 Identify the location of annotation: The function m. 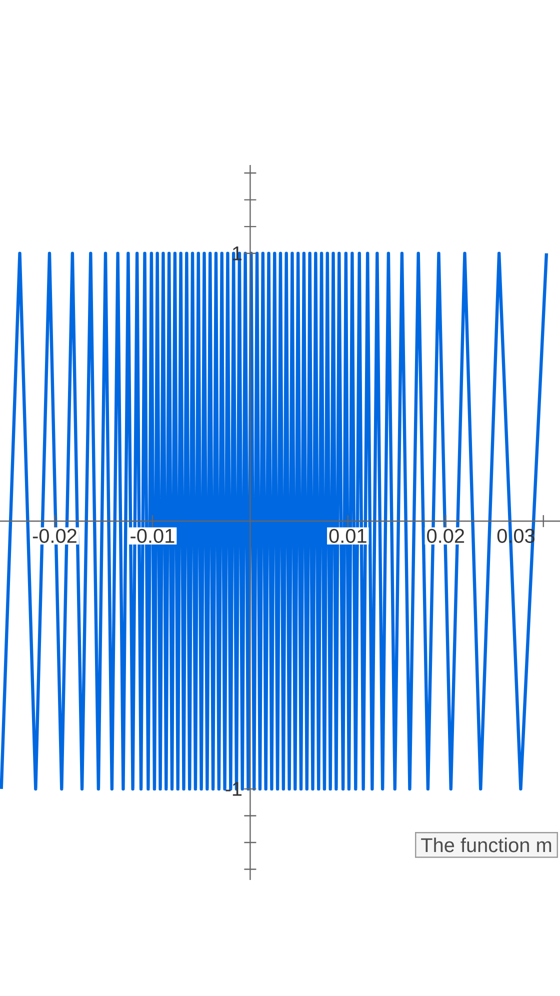
(486, 845).